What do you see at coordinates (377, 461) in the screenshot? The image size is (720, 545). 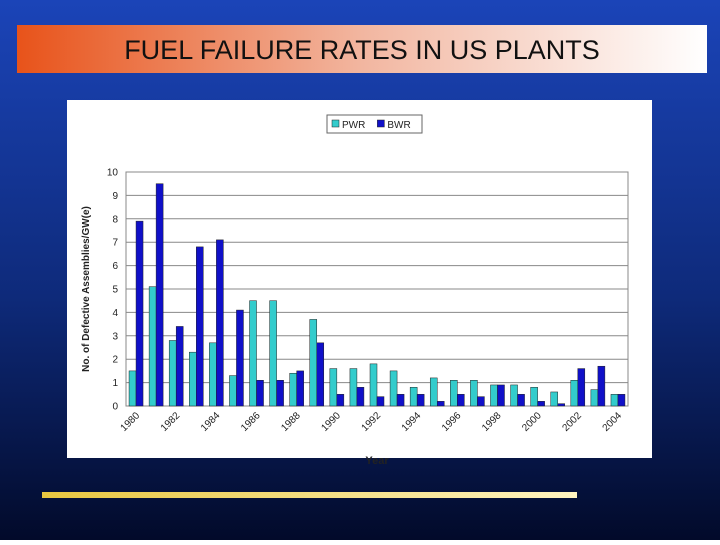 I see `x-axis-label: Year` at bounding box center [377, 461].